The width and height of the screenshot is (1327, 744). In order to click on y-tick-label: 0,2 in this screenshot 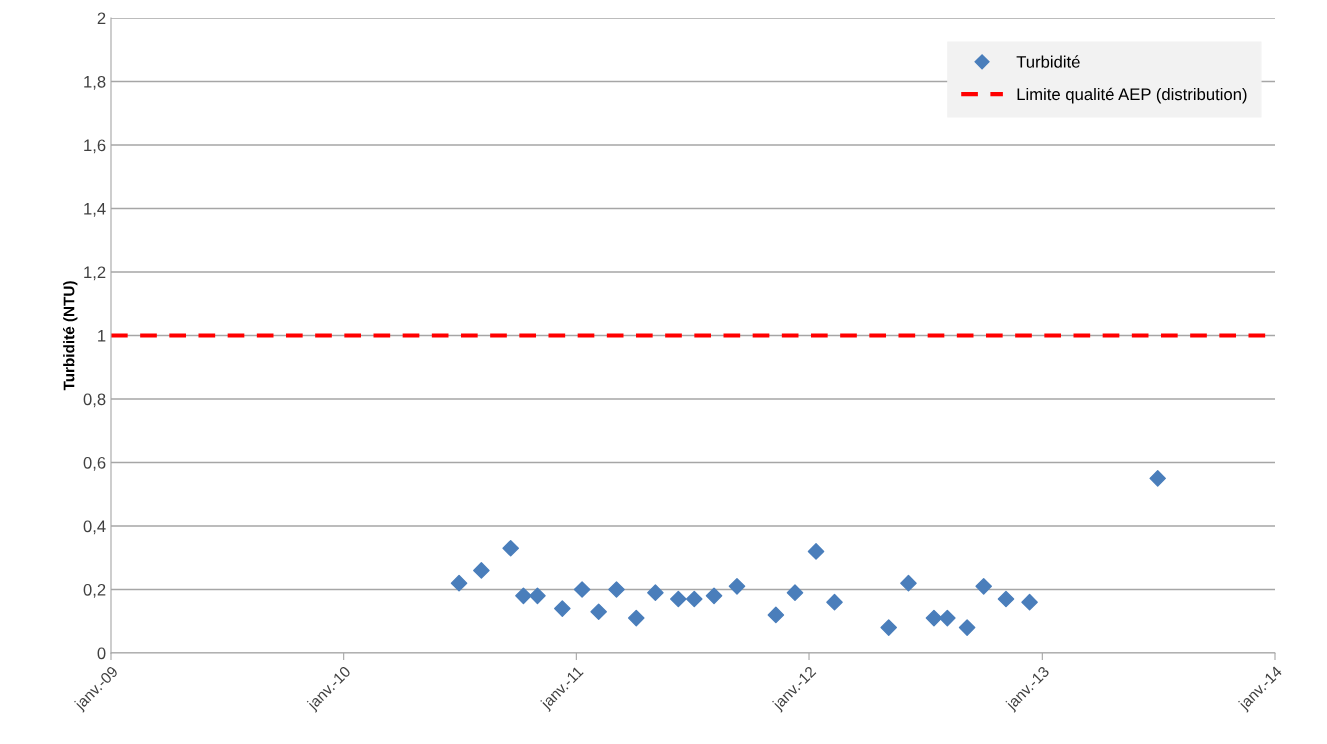, I will do `click(94, 590)`.